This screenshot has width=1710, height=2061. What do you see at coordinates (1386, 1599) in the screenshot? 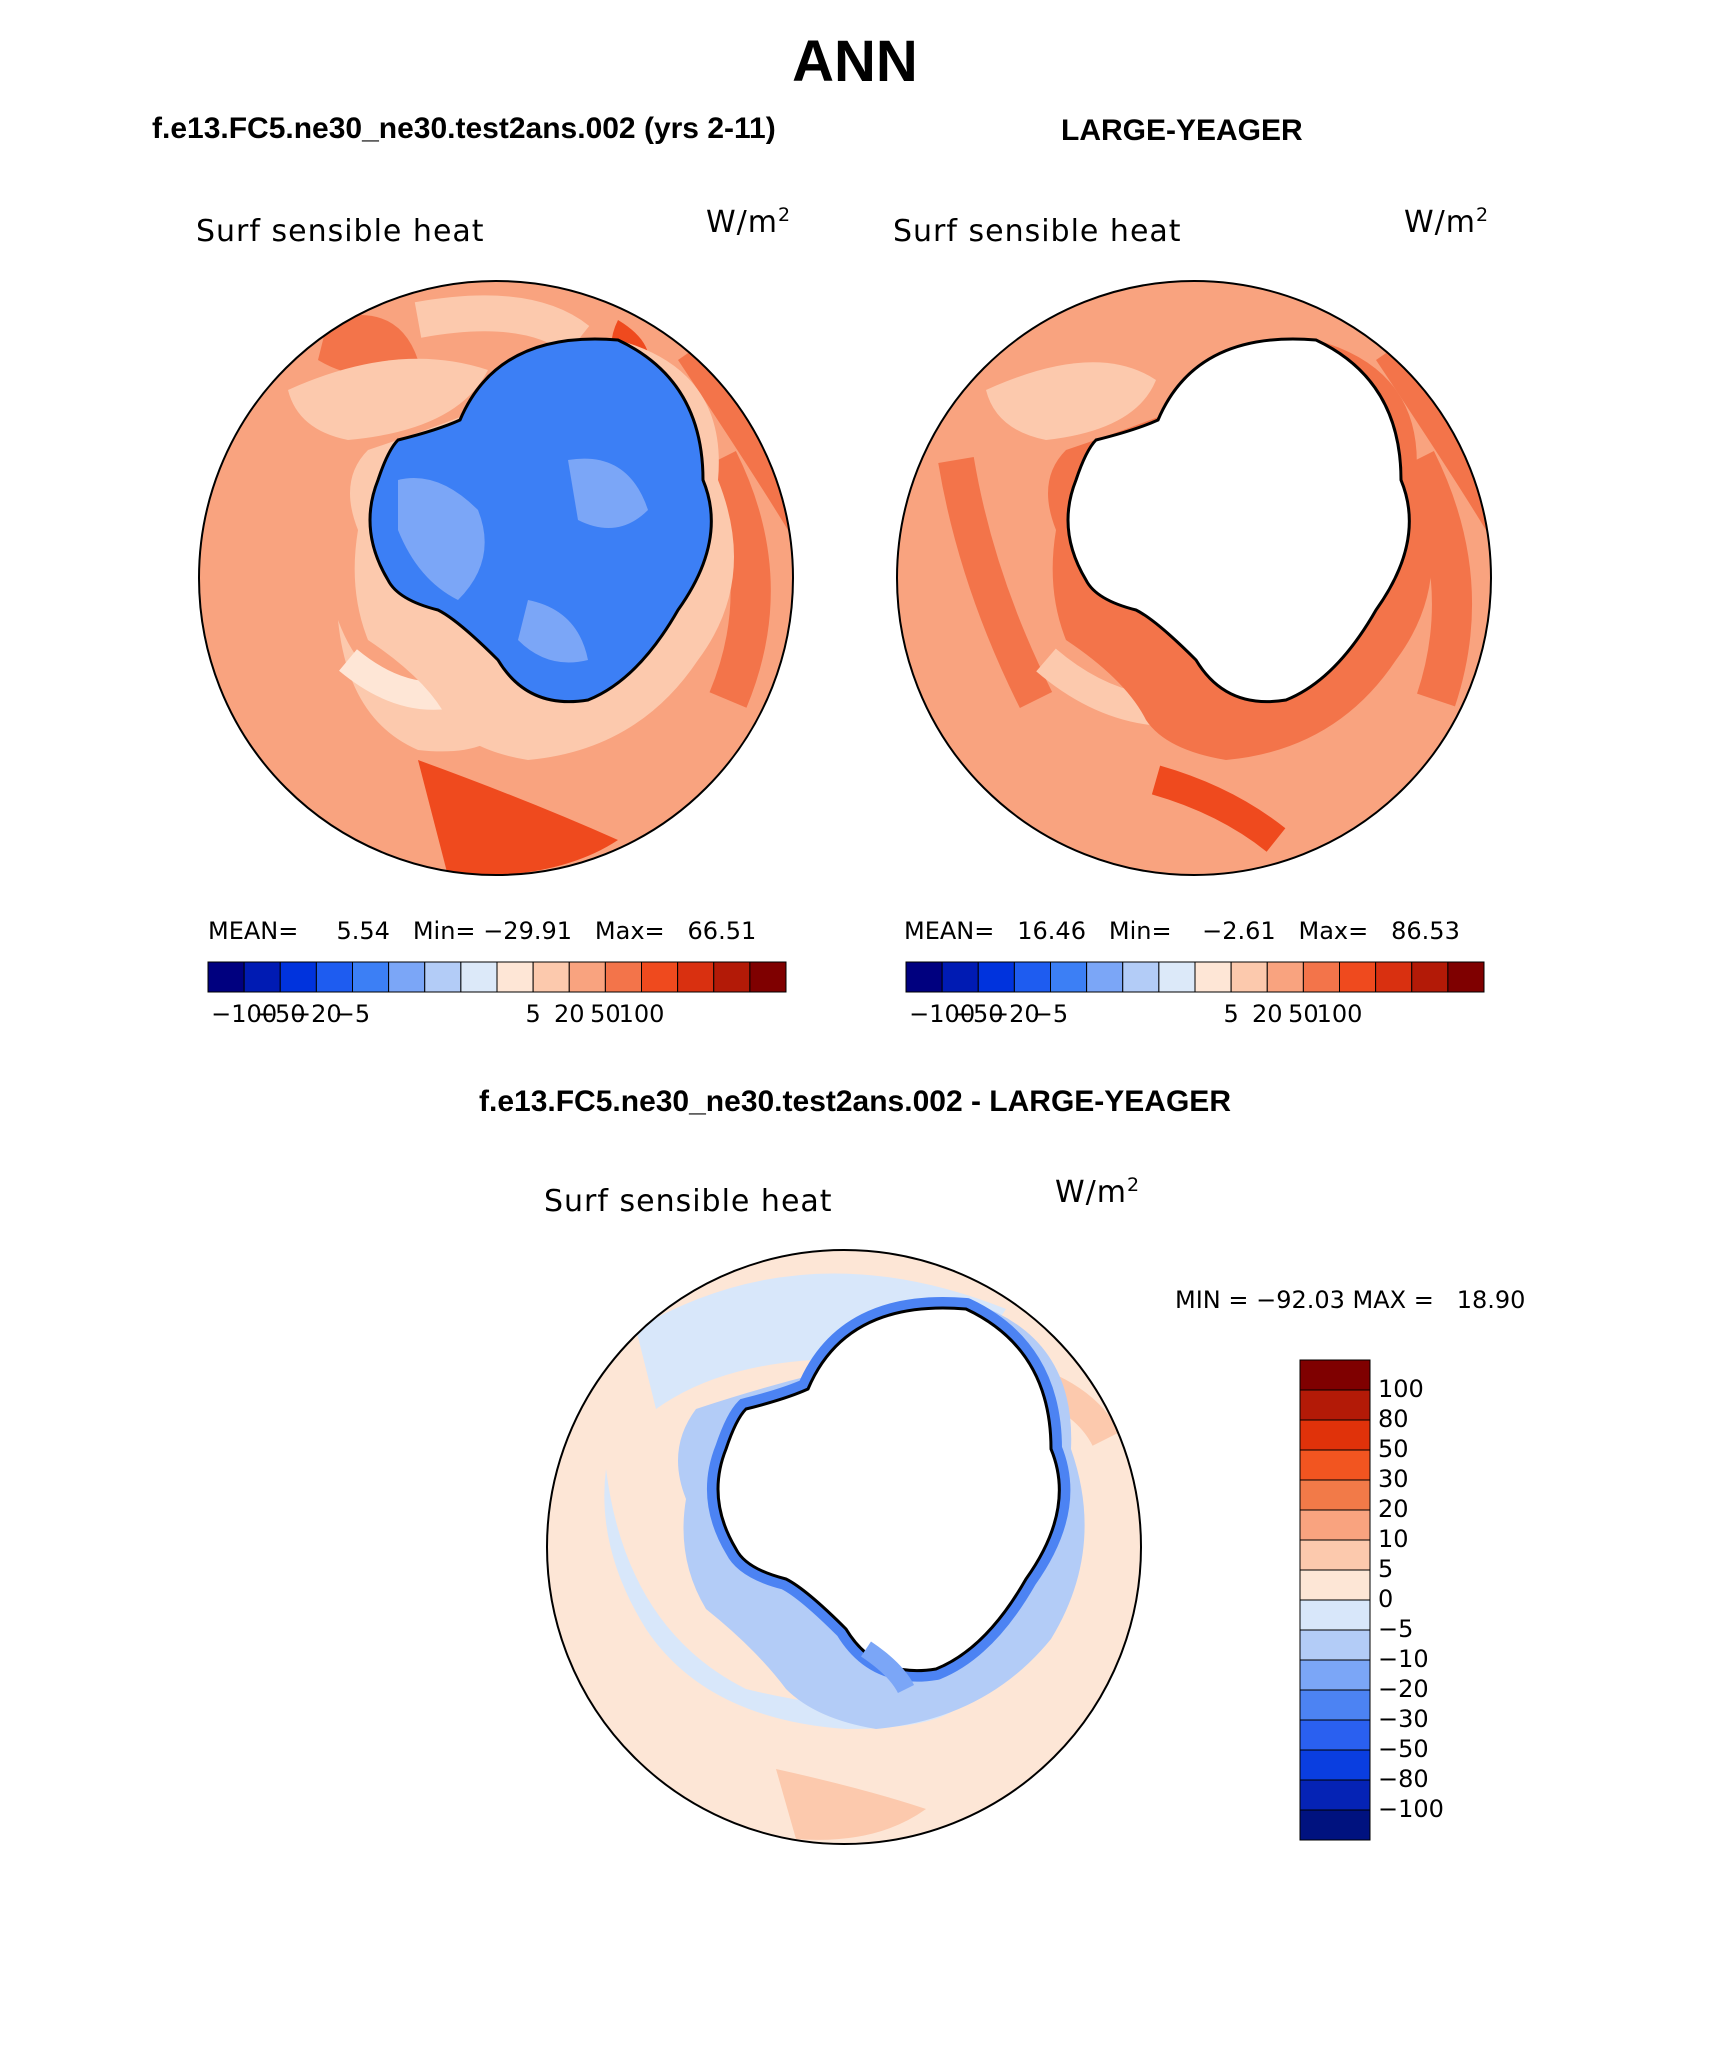
I see `colorbar-tick-label: 0` at bounding box center [1386, 1599].